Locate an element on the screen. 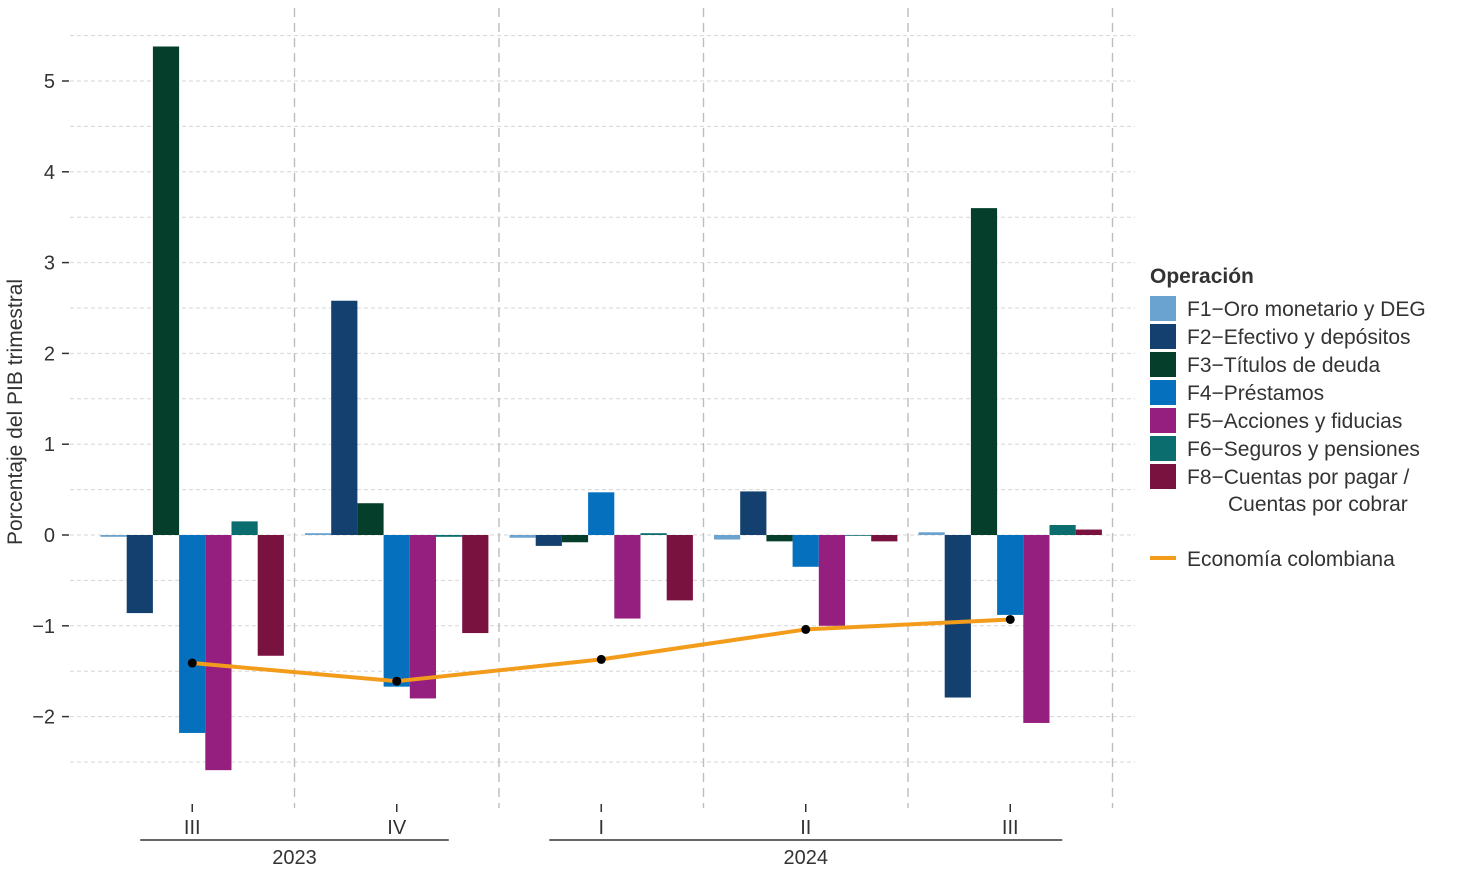 This screenshot has width=1480, height=880. y-tick-label: 5 is located at coordinates (49, 82).